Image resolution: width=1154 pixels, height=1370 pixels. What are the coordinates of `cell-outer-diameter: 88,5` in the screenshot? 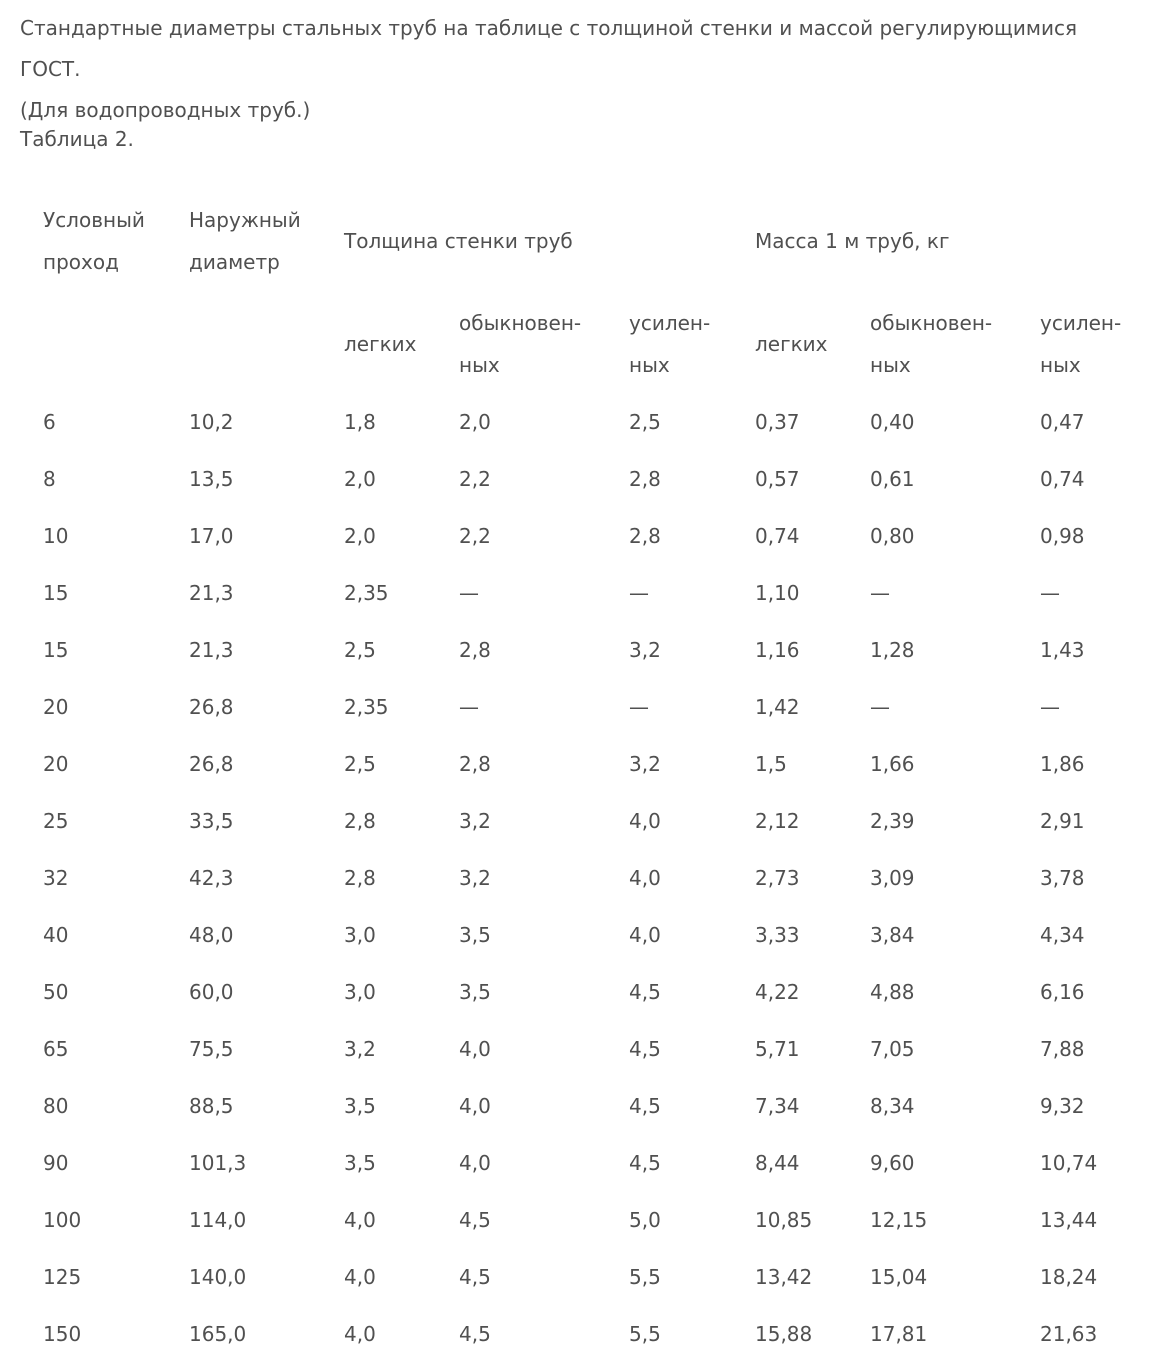 It's located at (211, 1105).